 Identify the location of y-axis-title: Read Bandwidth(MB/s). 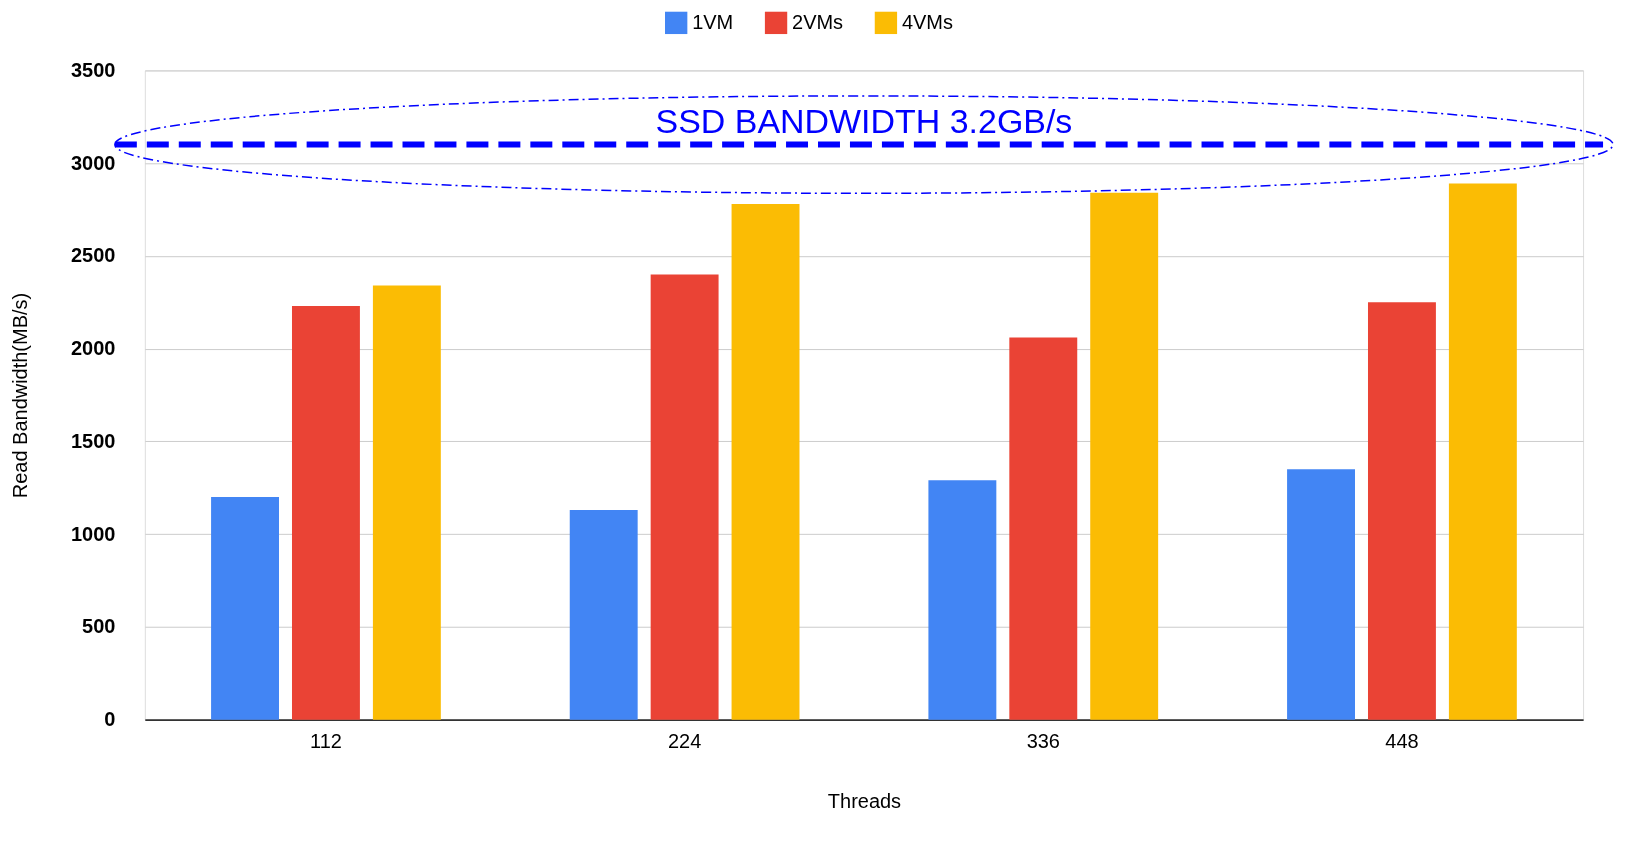
(19, 395).